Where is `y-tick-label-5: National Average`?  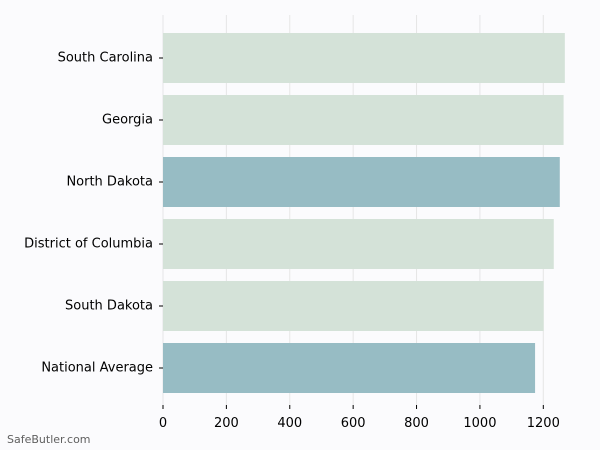
y-tick-label-5: National Average is located at coordinates (97, 368).